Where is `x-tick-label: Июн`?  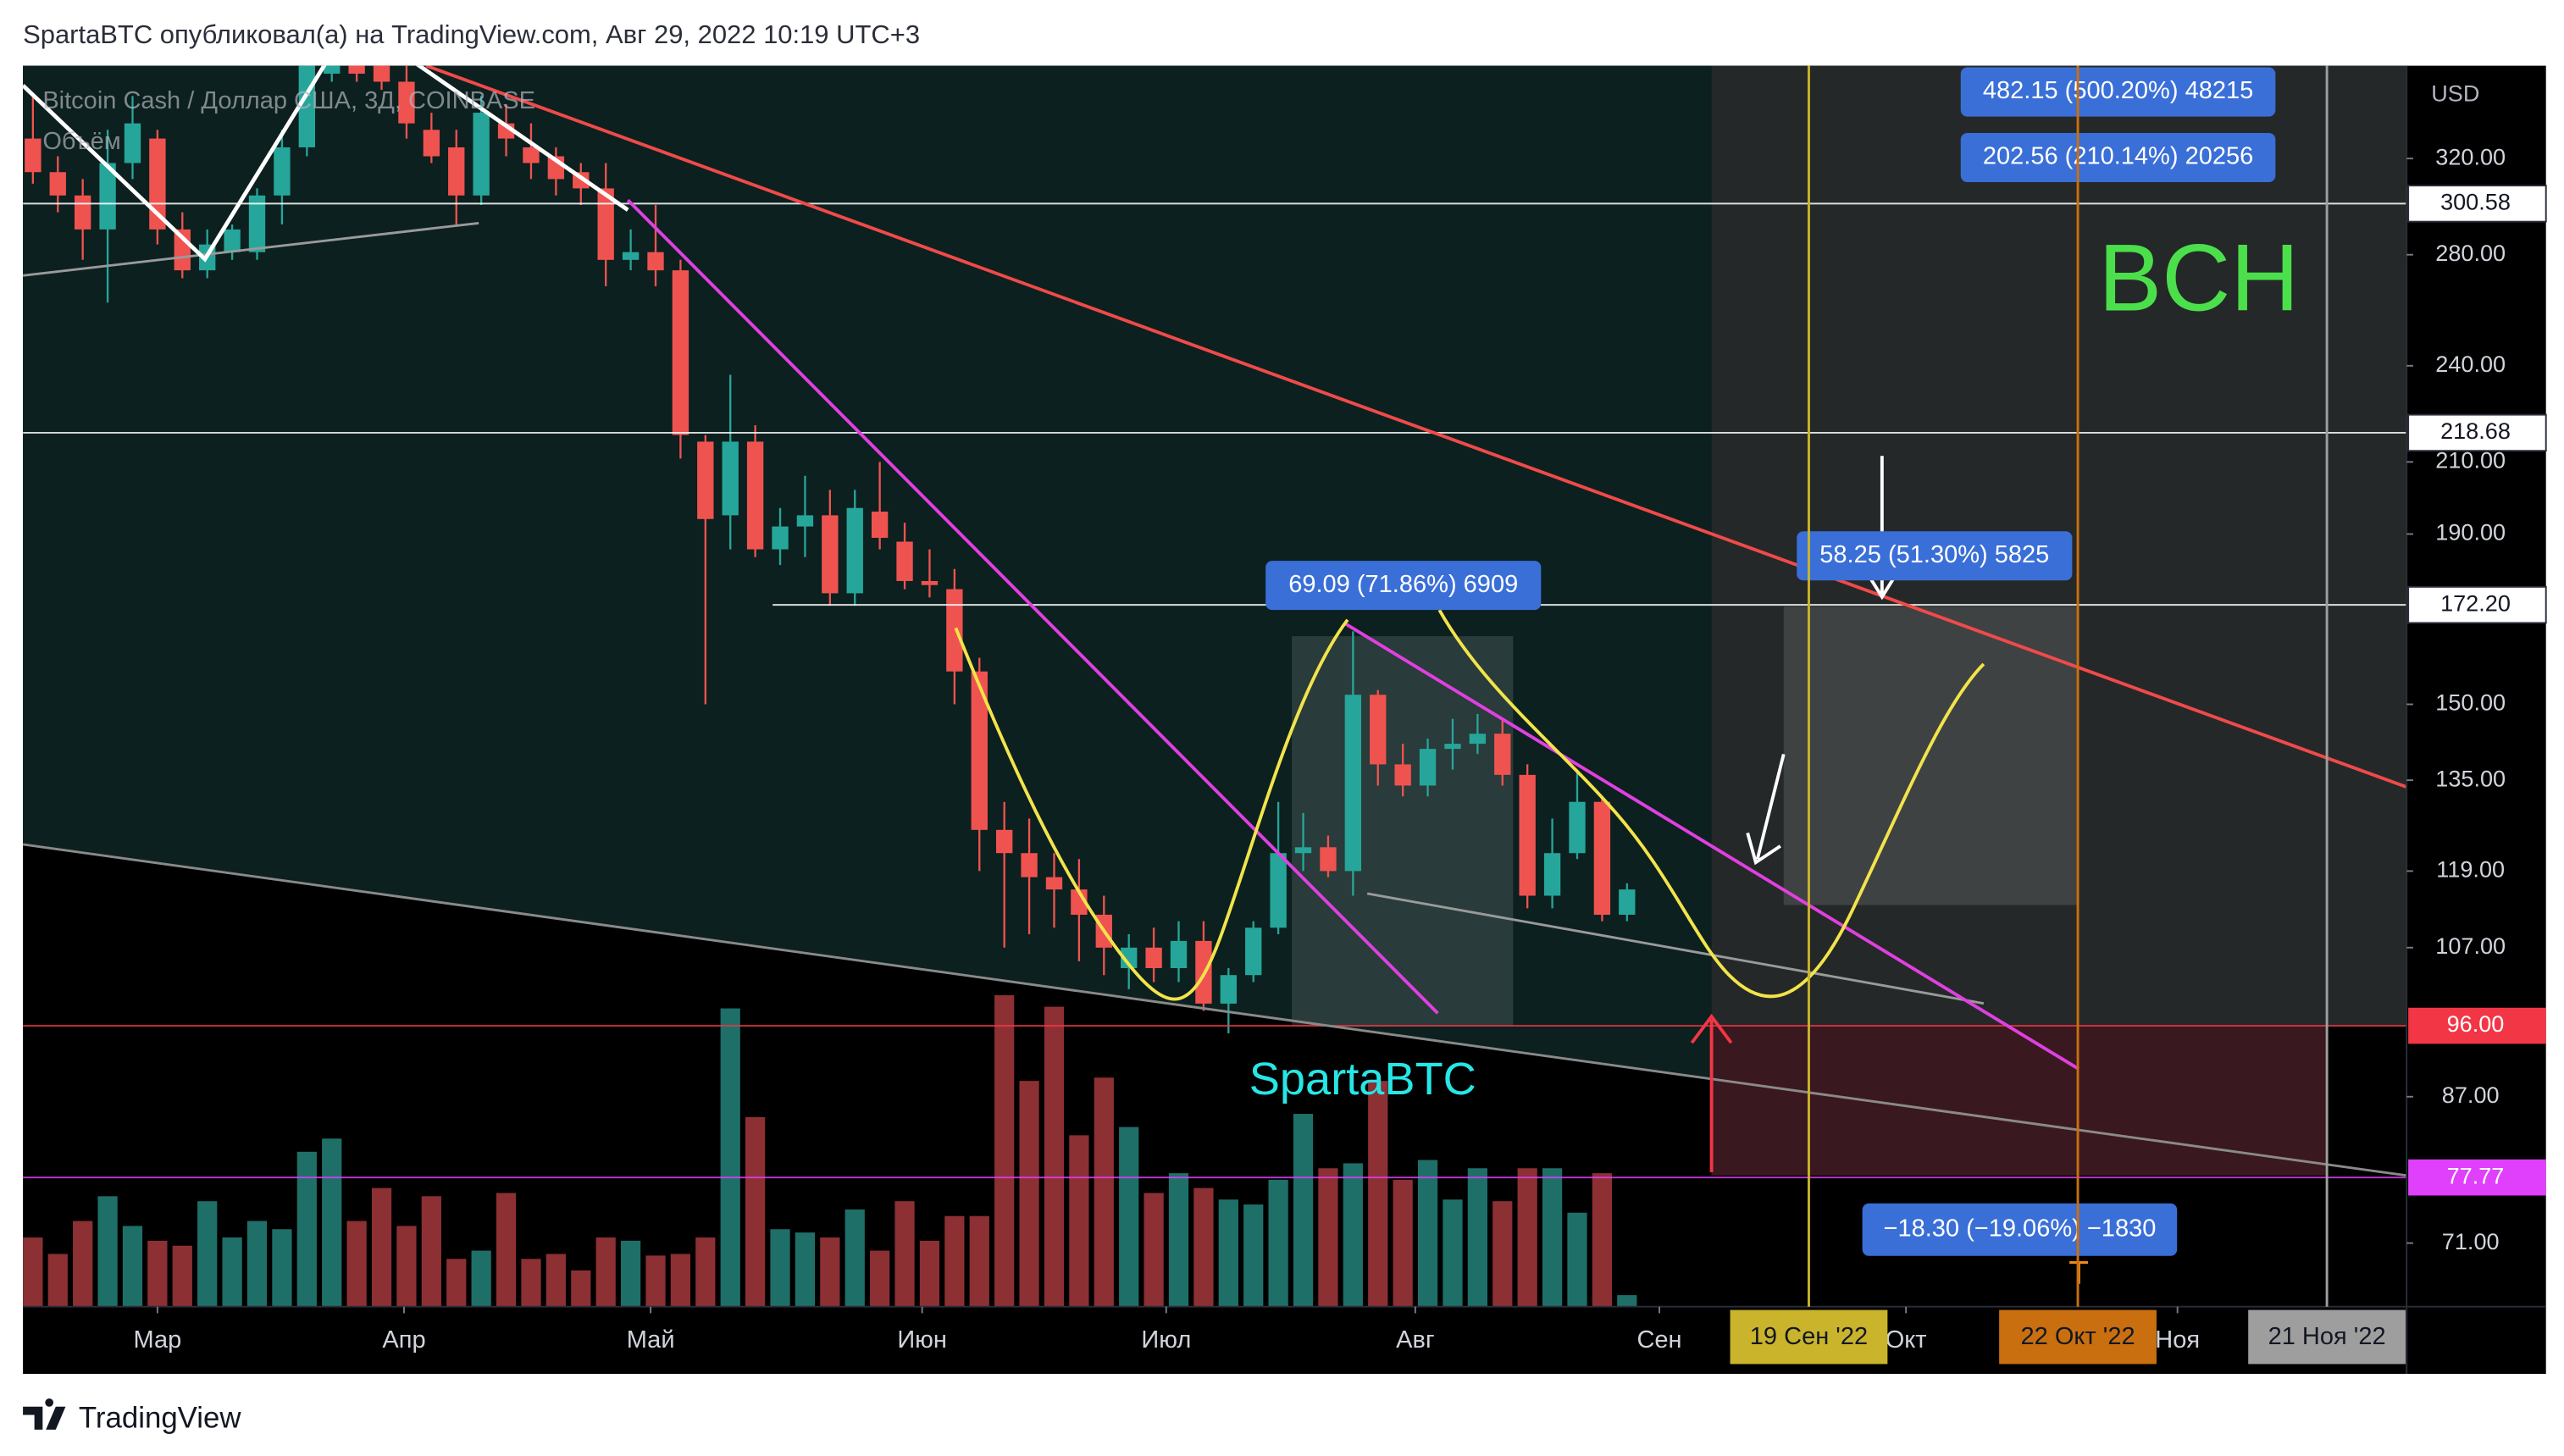
x-tick-label: Июн is located at coordinates (922, 1340).